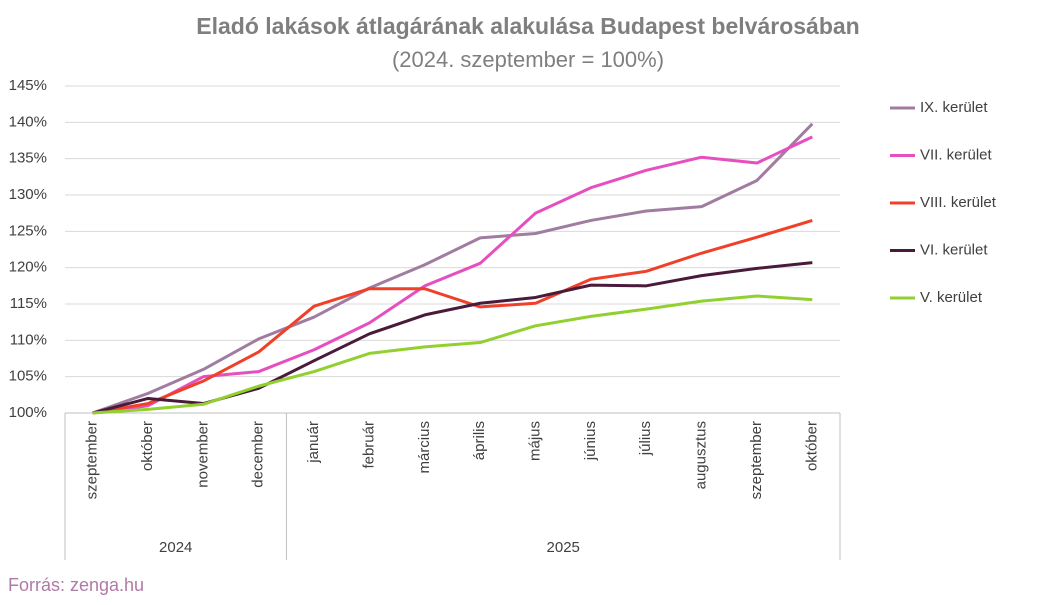 The image size is (1058, 605). Describe the element at coordinates (28, 85) in the screenshot. I see `y-tick-label: 145%` at that location.